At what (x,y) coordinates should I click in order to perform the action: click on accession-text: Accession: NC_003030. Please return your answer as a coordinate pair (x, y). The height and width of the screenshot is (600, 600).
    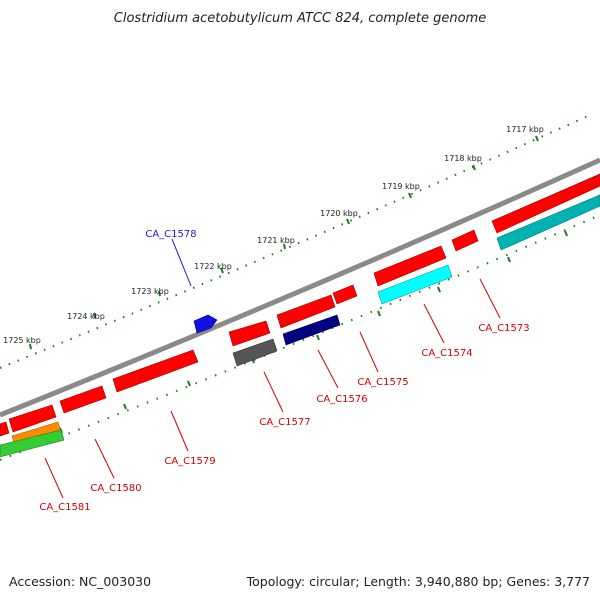
    Looking at the image, I should click on (80, 581).